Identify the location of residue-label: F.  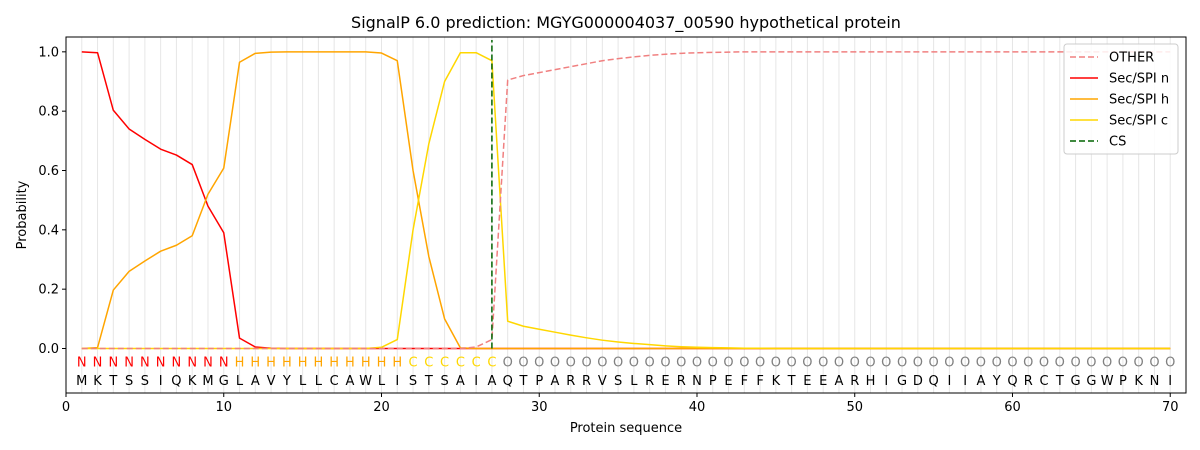
(759, 381).